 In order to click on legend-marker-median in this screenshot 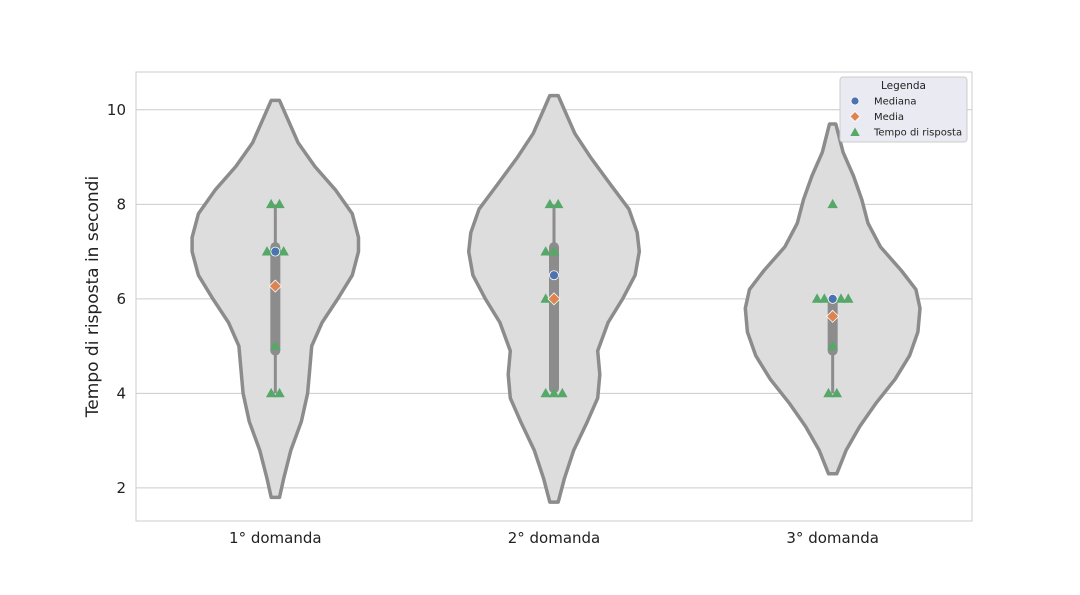, I will do `click(855, 101)`.